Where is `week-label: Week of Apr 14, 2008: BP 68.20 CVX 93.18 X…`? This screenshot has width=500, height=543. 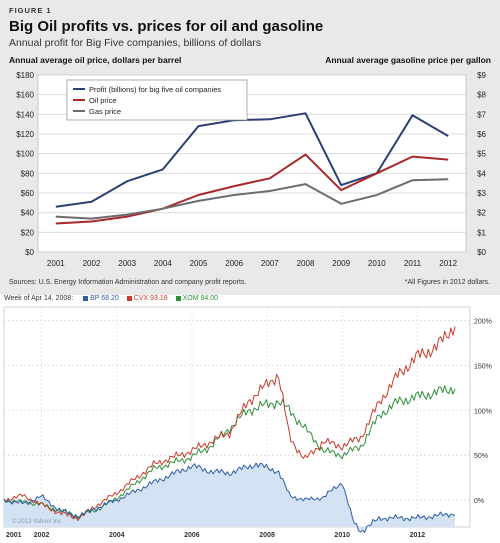 week-label: Week of Apr 14, 2008: BP 68.20 CVX 93.18 X… is located at coordinates (111, 298).